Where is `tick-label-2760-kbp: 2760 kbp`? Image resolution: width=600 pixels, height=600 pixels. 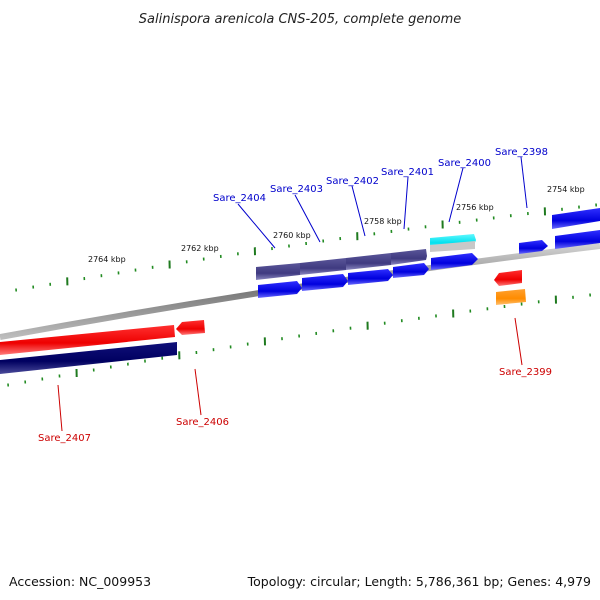
tick-label-2760-kbp: 2760 kbp is located at coordinates (292, 235).